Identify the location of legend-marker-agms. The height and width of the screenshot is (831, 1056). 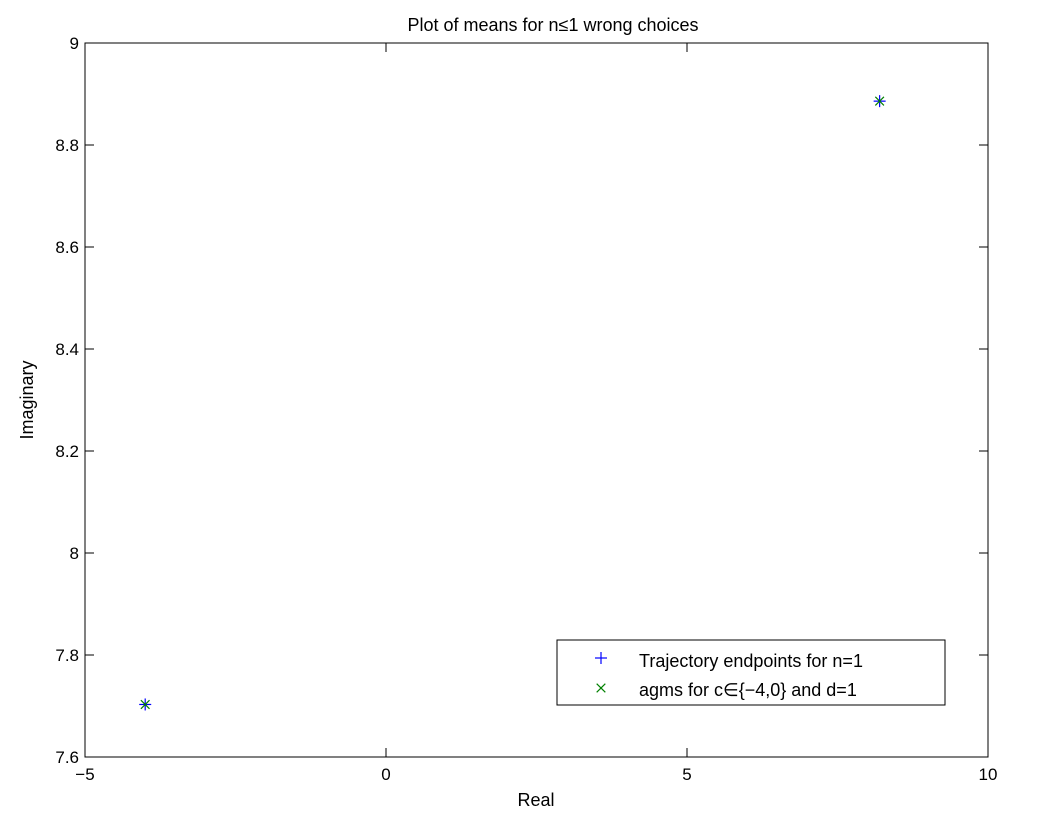
(601, 688).